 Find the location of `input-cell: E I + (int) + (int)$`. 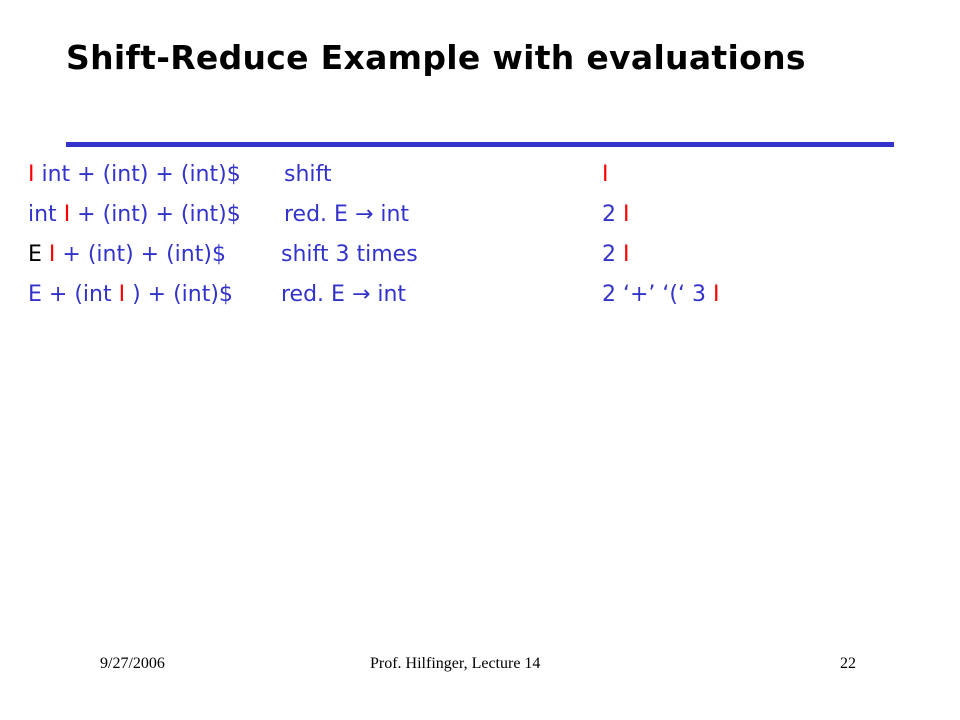

input-cell: E I + (int) + (int)$ is located at coordinates (127, 254).